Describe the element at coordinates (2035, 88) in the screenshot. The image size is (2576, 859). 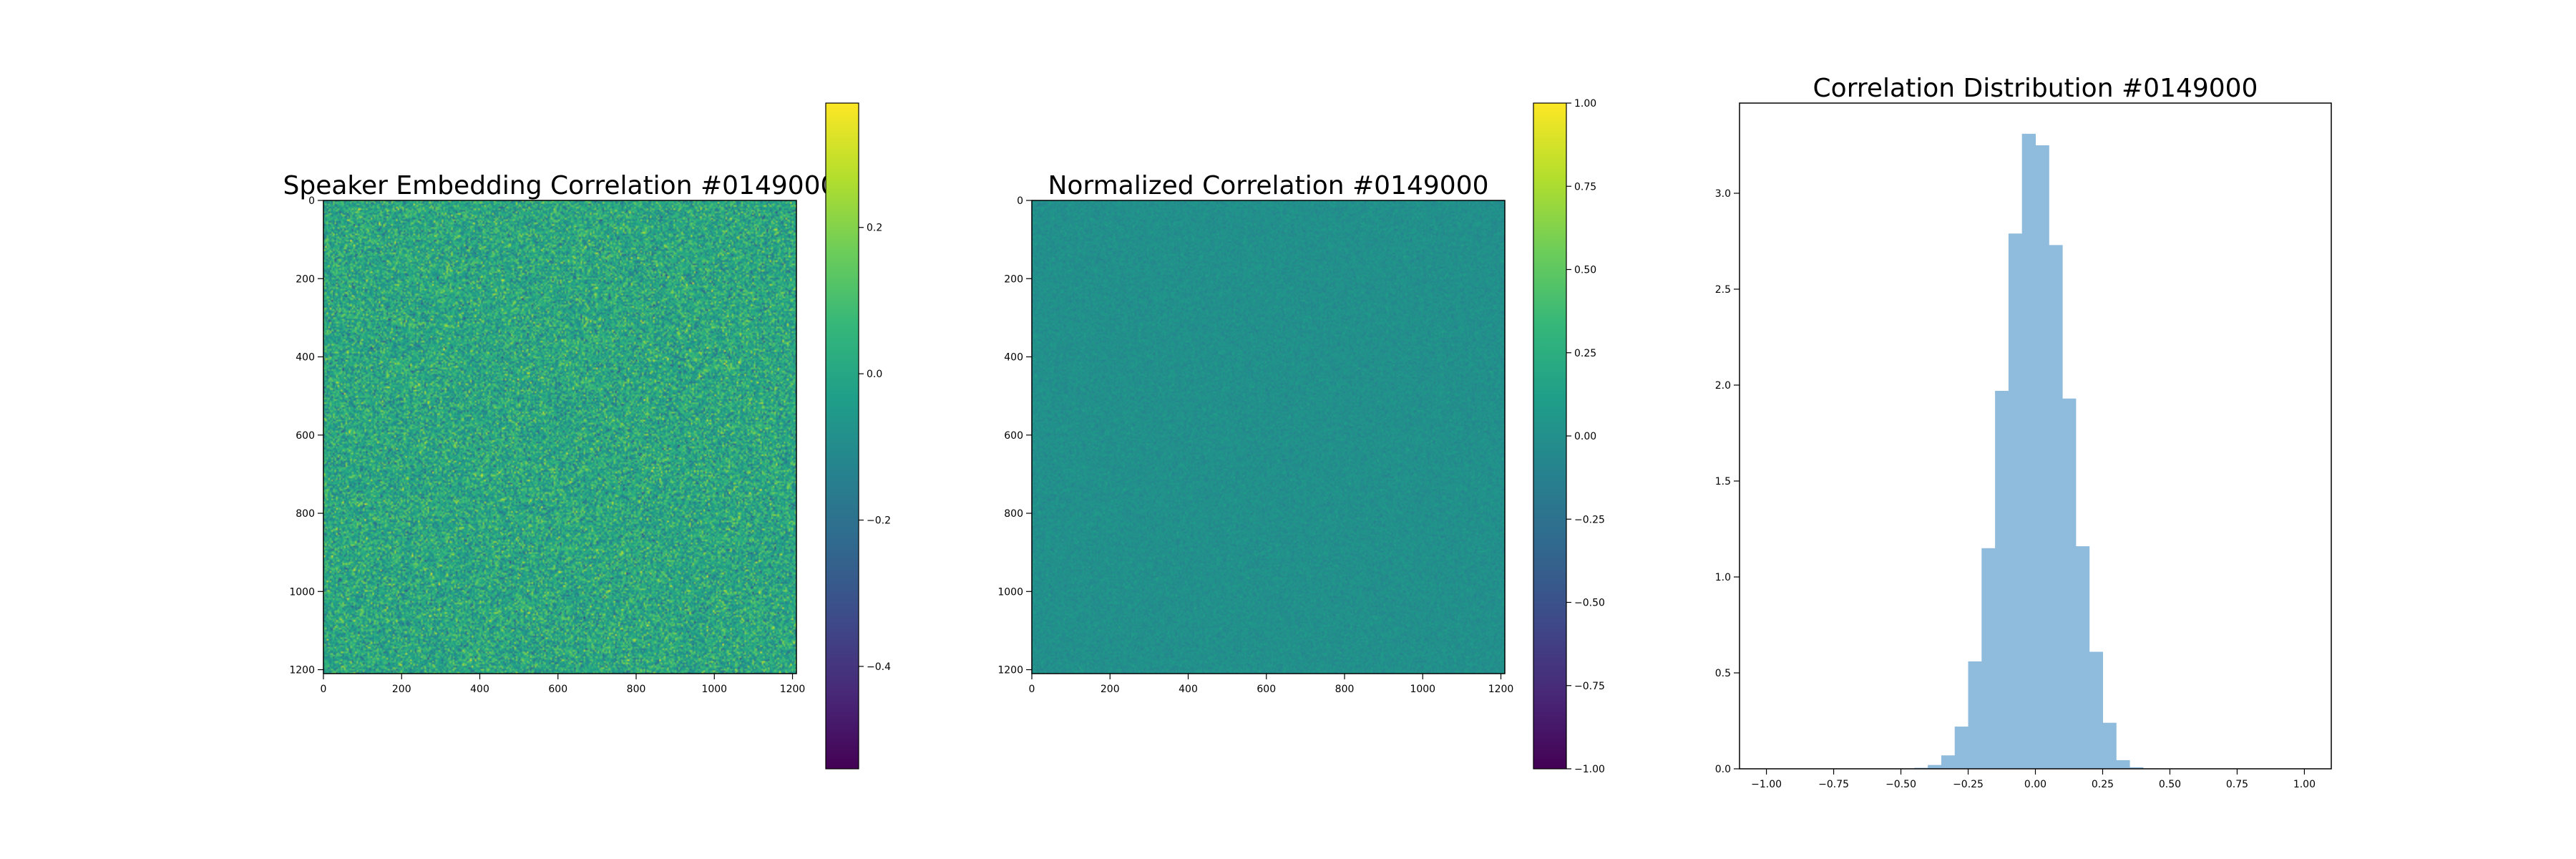
I see `histogram-title: Correlation Distribution #0149000` at that location.